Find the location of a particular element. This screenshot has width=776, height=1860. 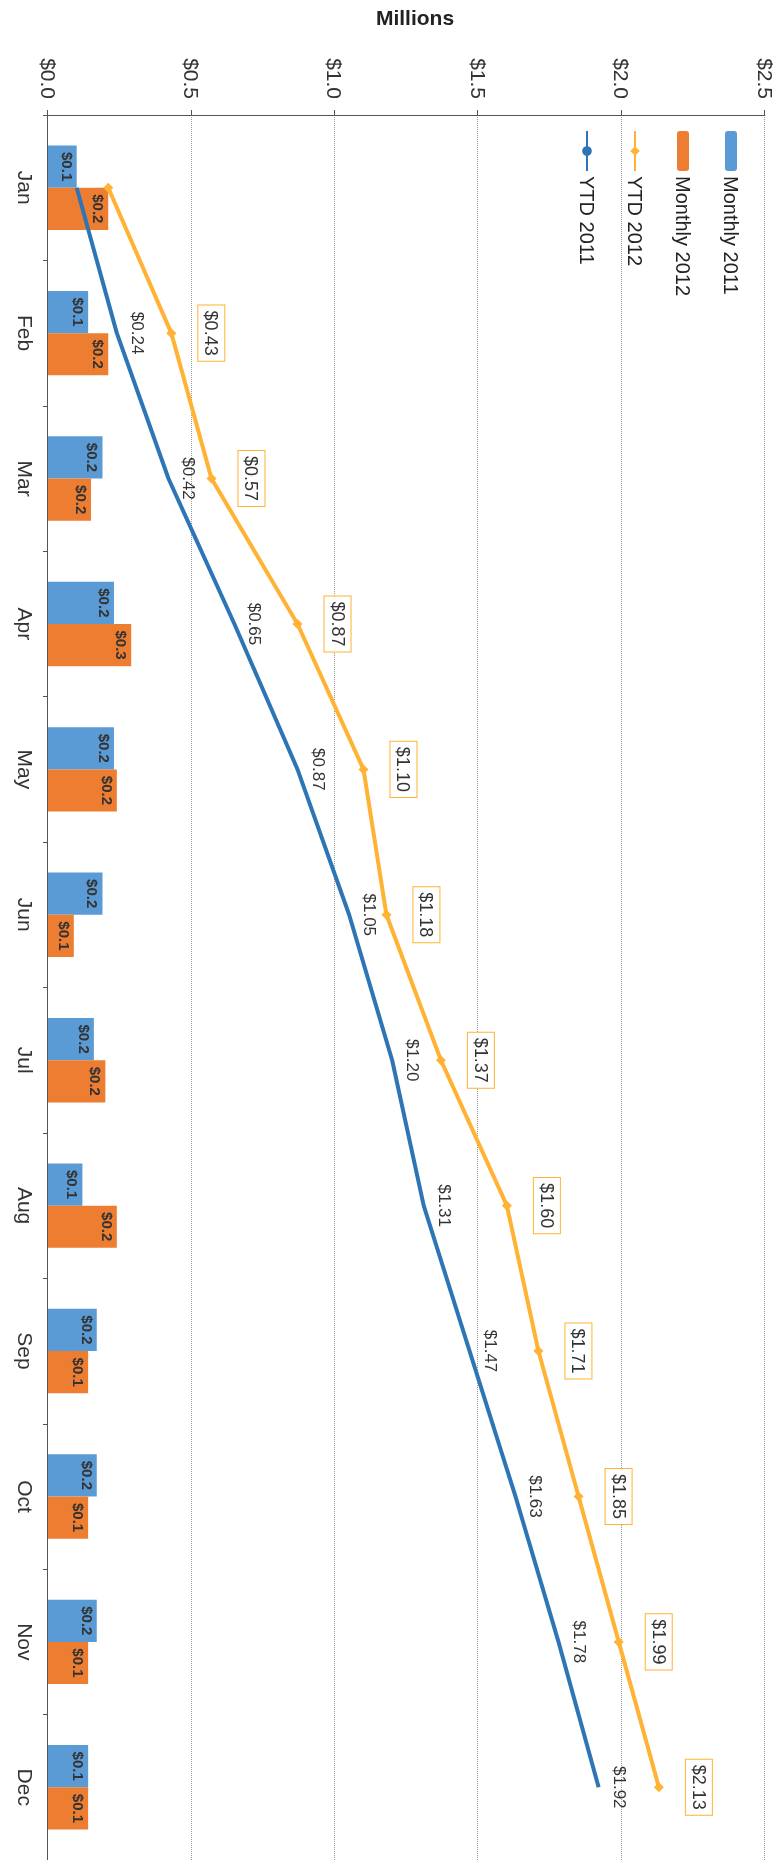

x-tick-label: $0.0 is located at coordinates (48, 78).